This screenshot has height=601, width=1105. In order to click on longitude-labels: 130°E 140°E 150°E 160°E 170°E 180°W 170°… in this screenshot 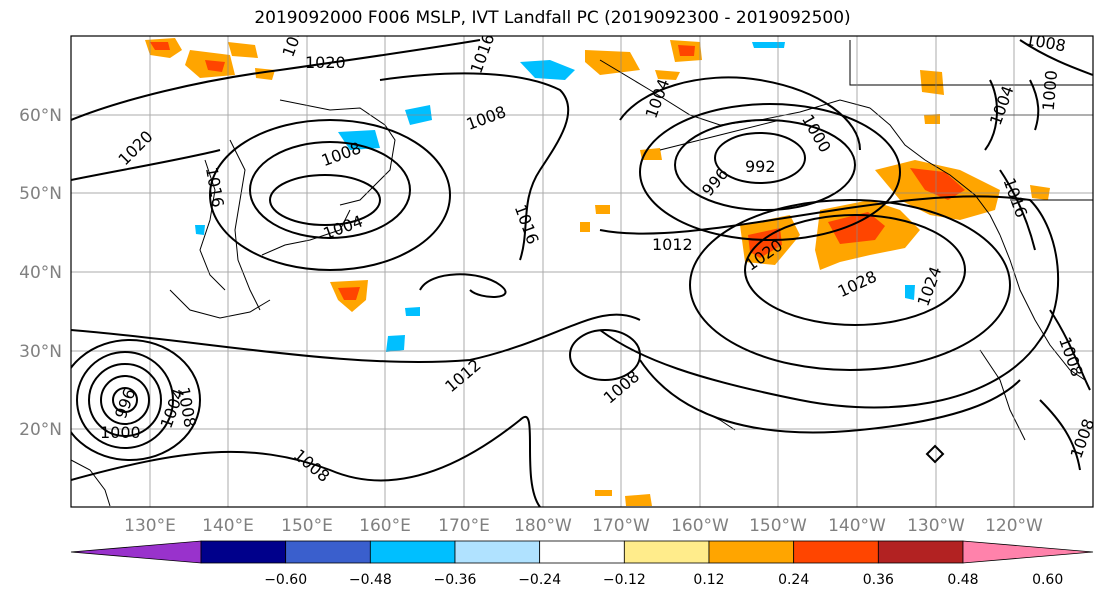, I will do `click(583, 526)`.